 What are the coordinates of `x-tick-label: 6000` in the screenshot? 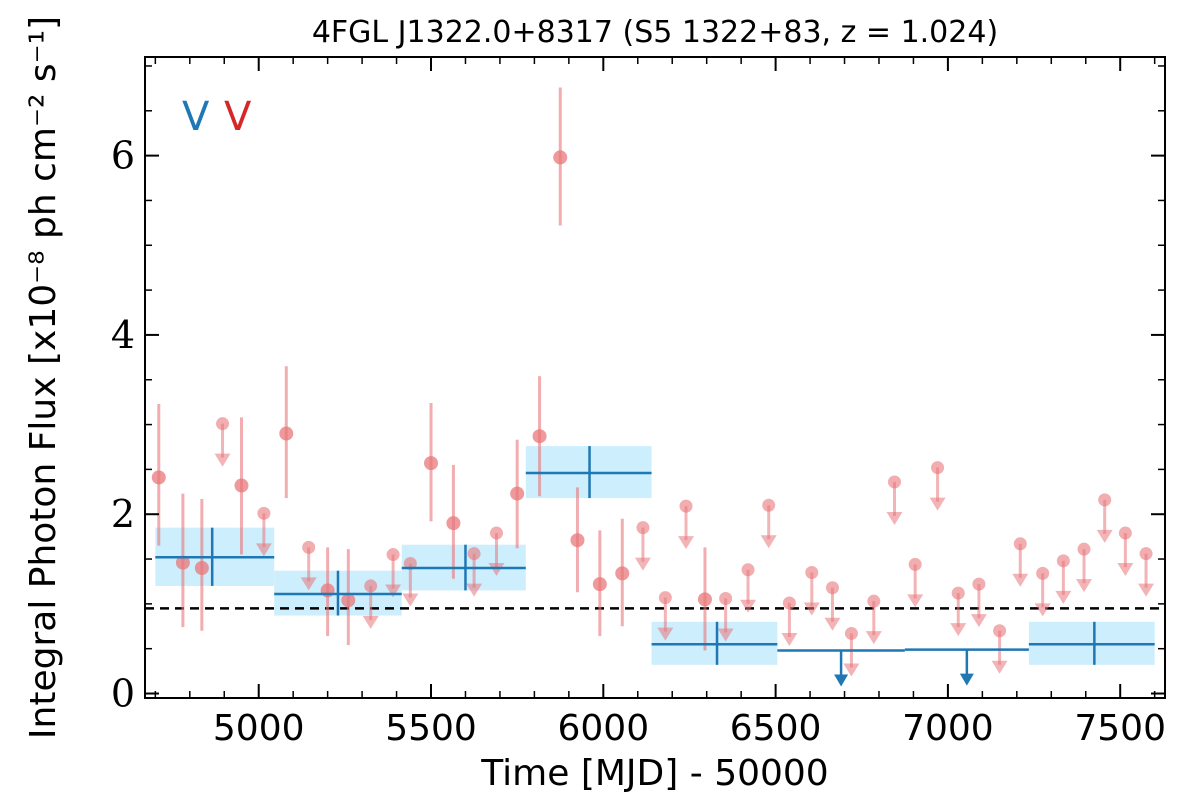 It's located at (603, 728).